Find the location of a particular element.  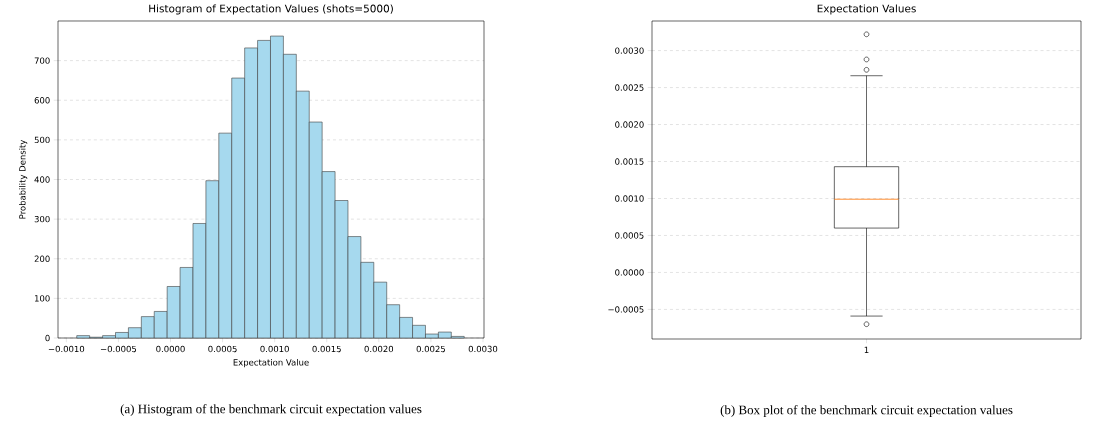

x-tick-label: −0.0010 is located at coordinates (66, 349).